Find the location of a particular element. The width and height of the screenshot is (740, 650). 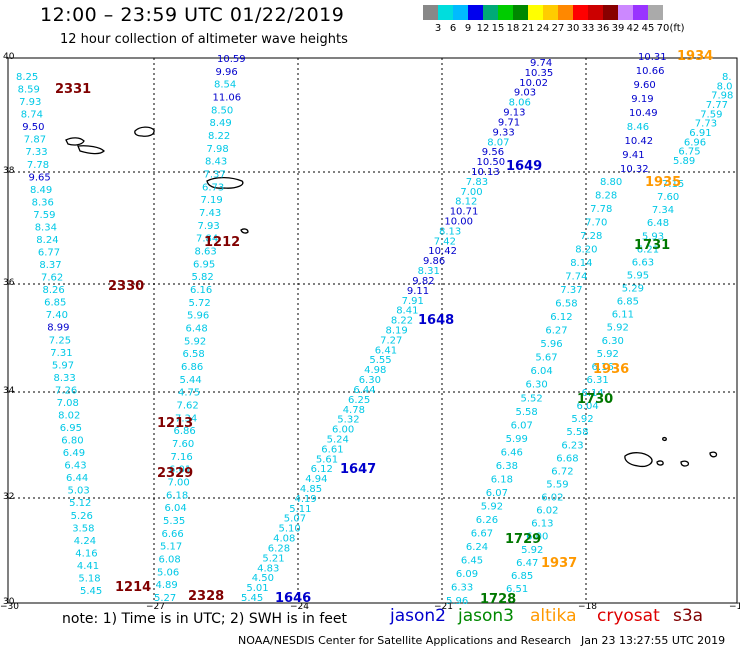

wave-height-value: 6.49 is located at coordinates (74, 453).